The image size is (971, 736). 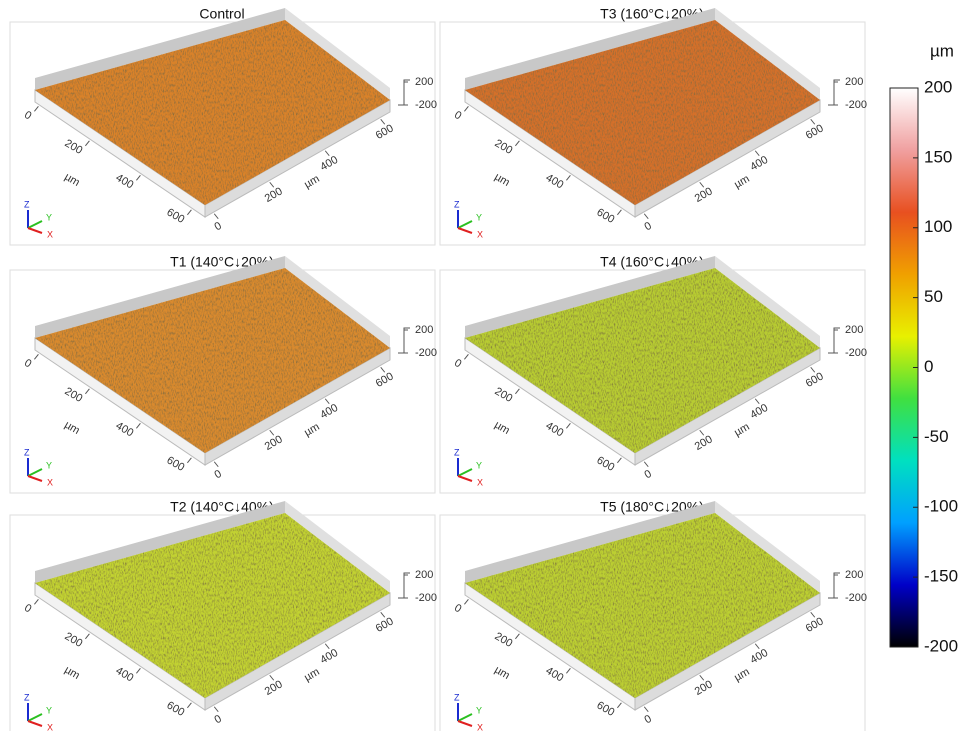 I want to click on colorbar-tick-label: -200, so click(x=941, y=645).